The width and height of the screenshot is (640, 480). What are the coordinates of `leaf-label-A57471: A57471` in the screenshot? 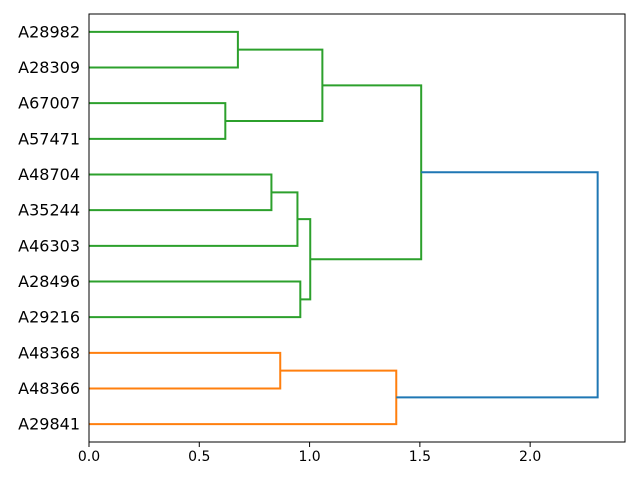 It's located at (49, 138).